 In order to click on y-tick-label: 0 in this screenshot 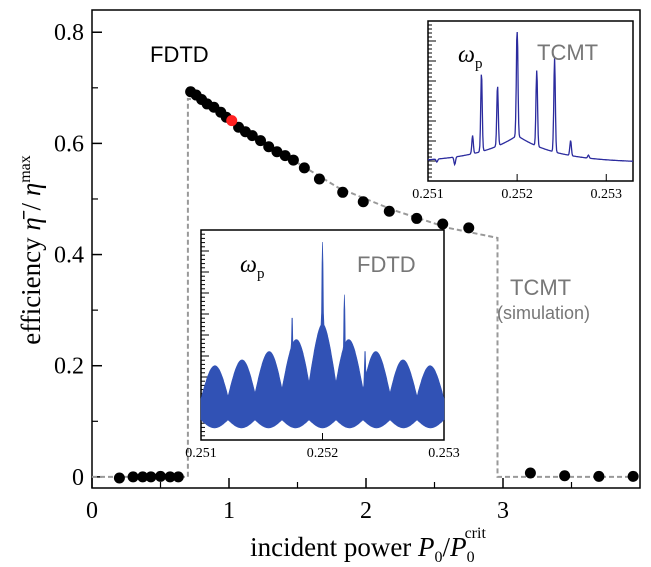, I will do `click(78, 478)`.